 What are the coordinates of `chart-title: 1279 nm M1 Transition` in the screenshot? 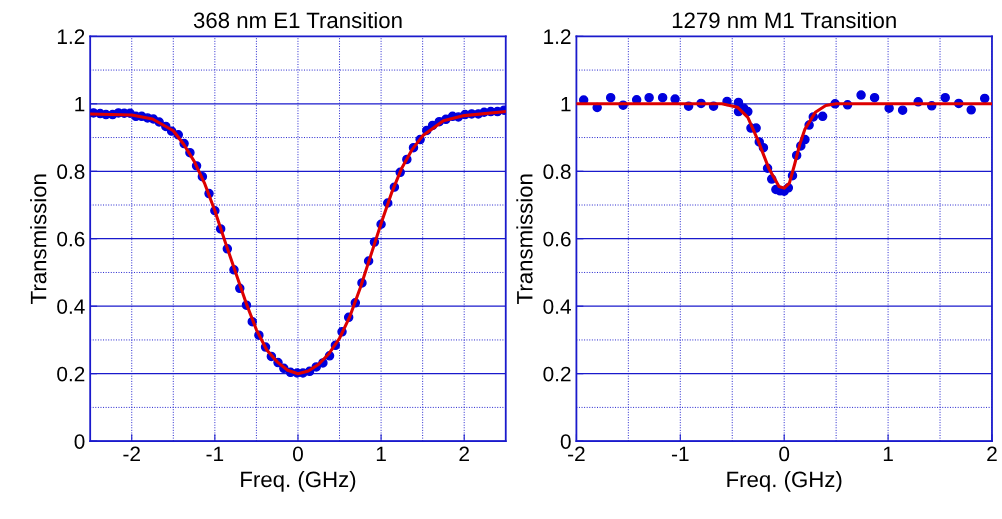 It's located at (784, 20).